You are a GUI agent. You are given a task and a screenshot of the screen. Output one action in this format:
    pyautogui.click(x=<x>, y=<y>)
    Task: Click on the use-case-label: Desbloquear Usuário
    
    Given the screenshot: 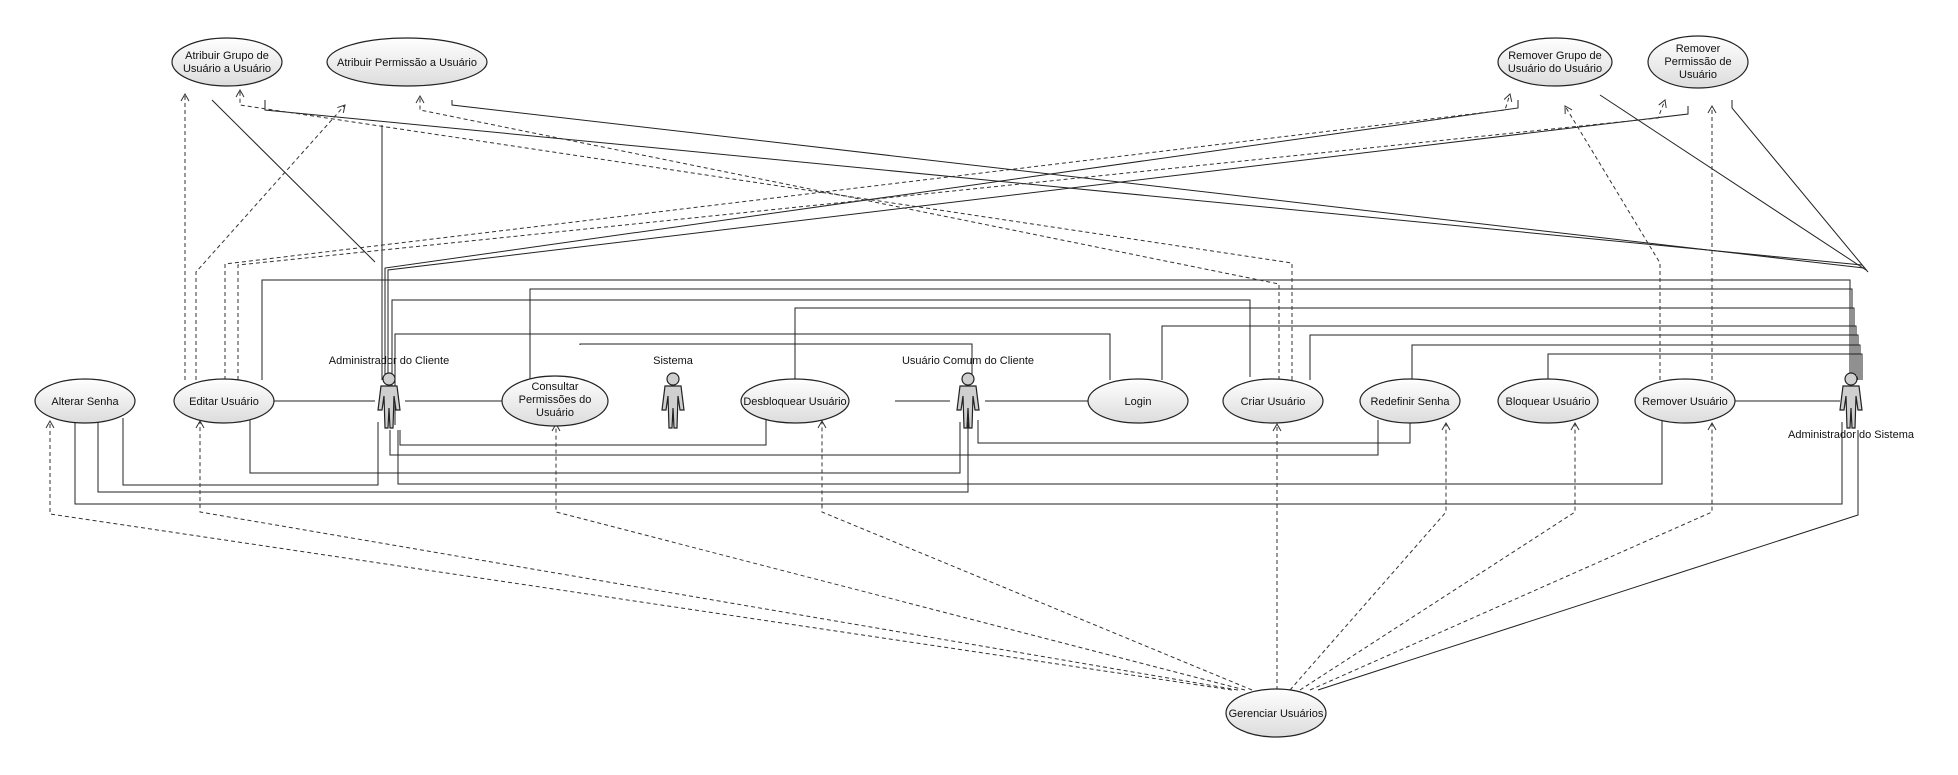 What is the action you would take?
    pyautogui.click(x=794, y=402)
    